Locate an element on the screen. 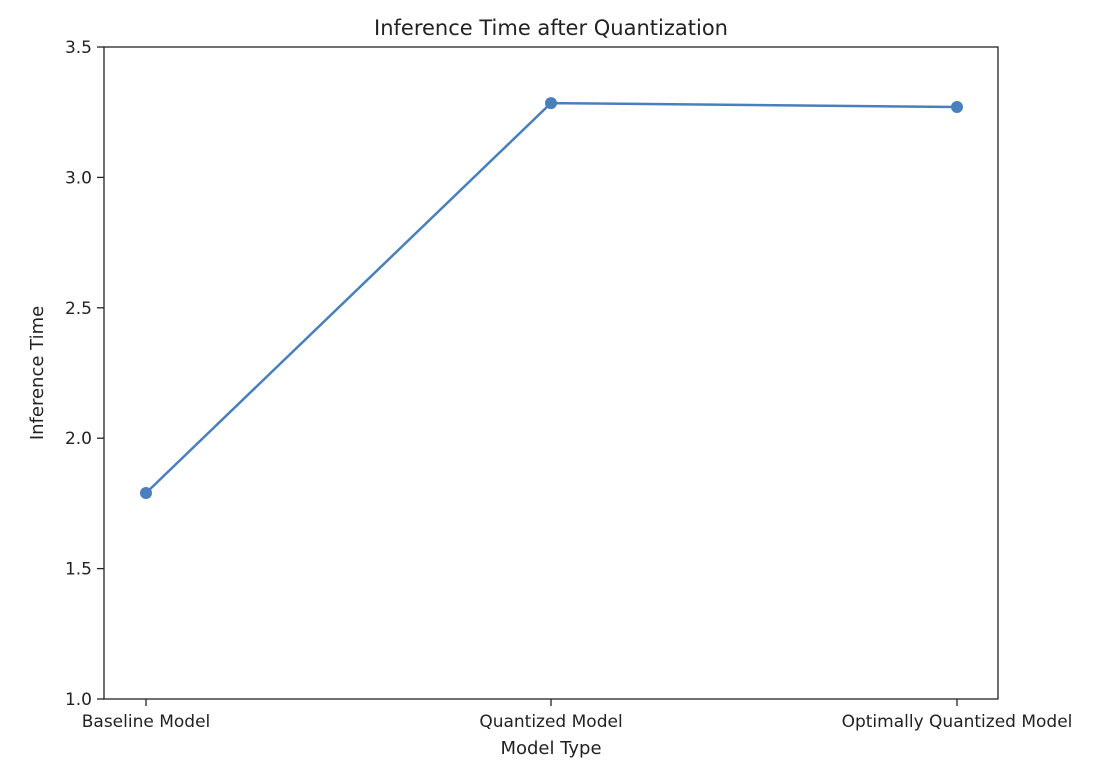 This screenshot has width=1114, height=768. y-tick-label: 2.0 is located at coordinates (78, 439).